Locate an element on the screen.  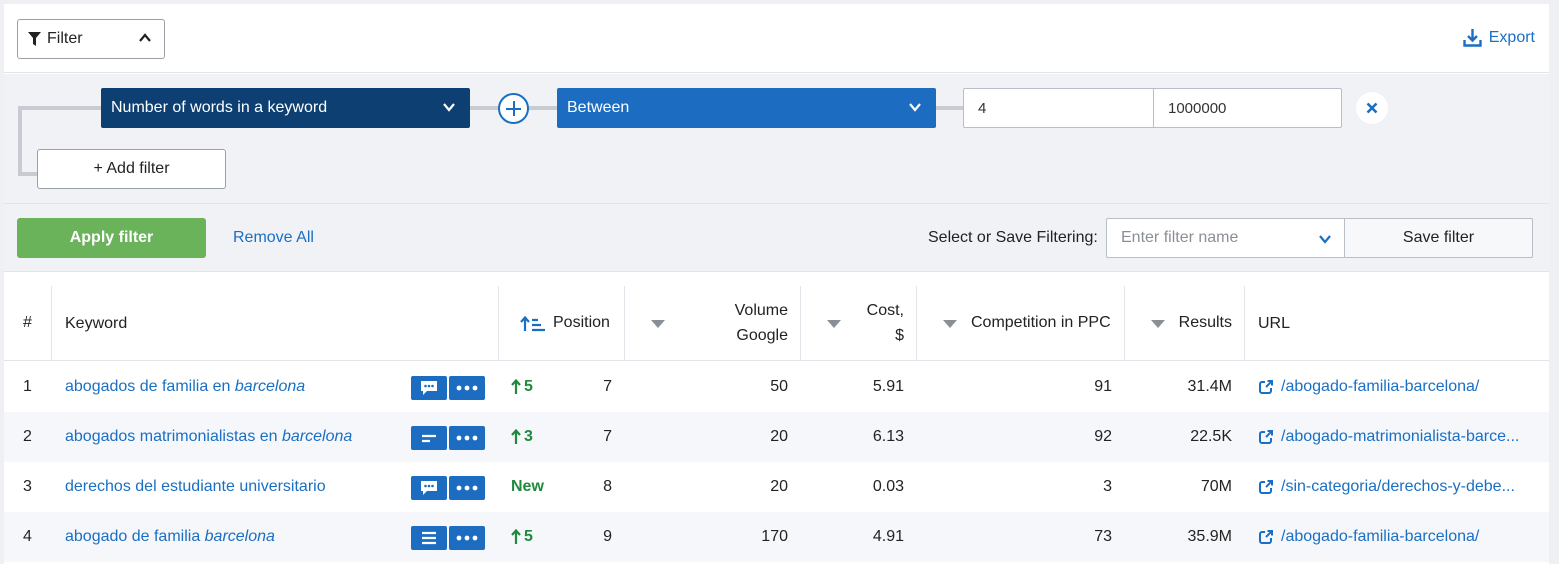
position-change: 3 is located at coordinates (522, 437).